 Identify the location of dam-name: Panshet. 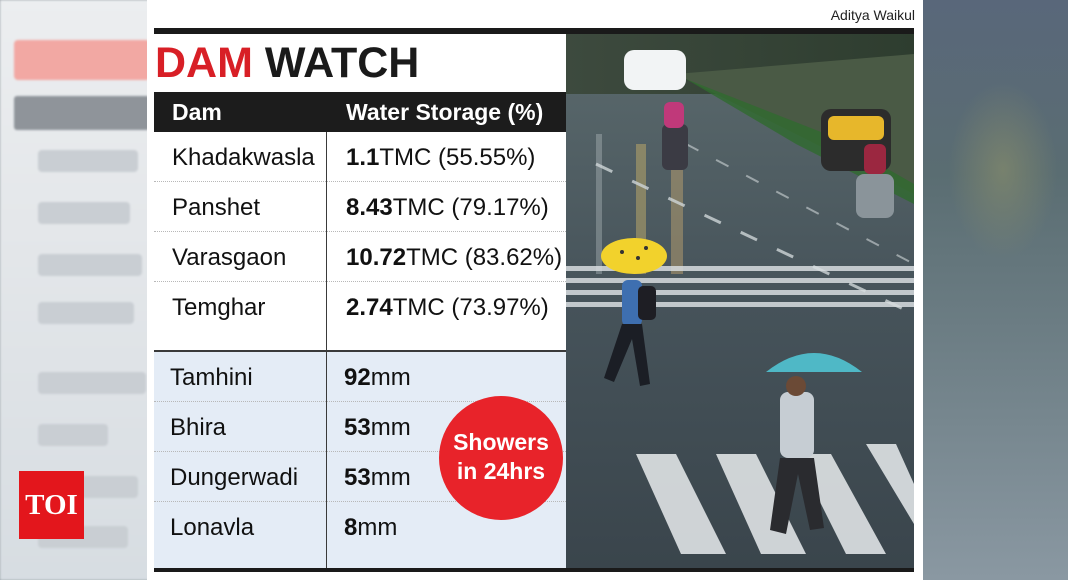
(216, 207).